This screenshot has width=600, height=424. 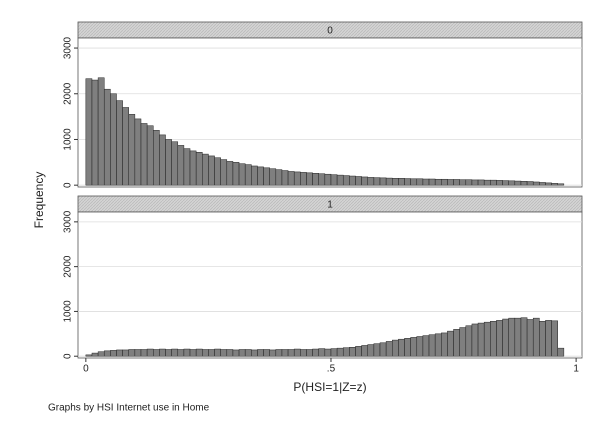 What do you see at coordinates (331, 369) in the screenshot?
I see `x-tick-label: .5` at bounding box center [331, 369].